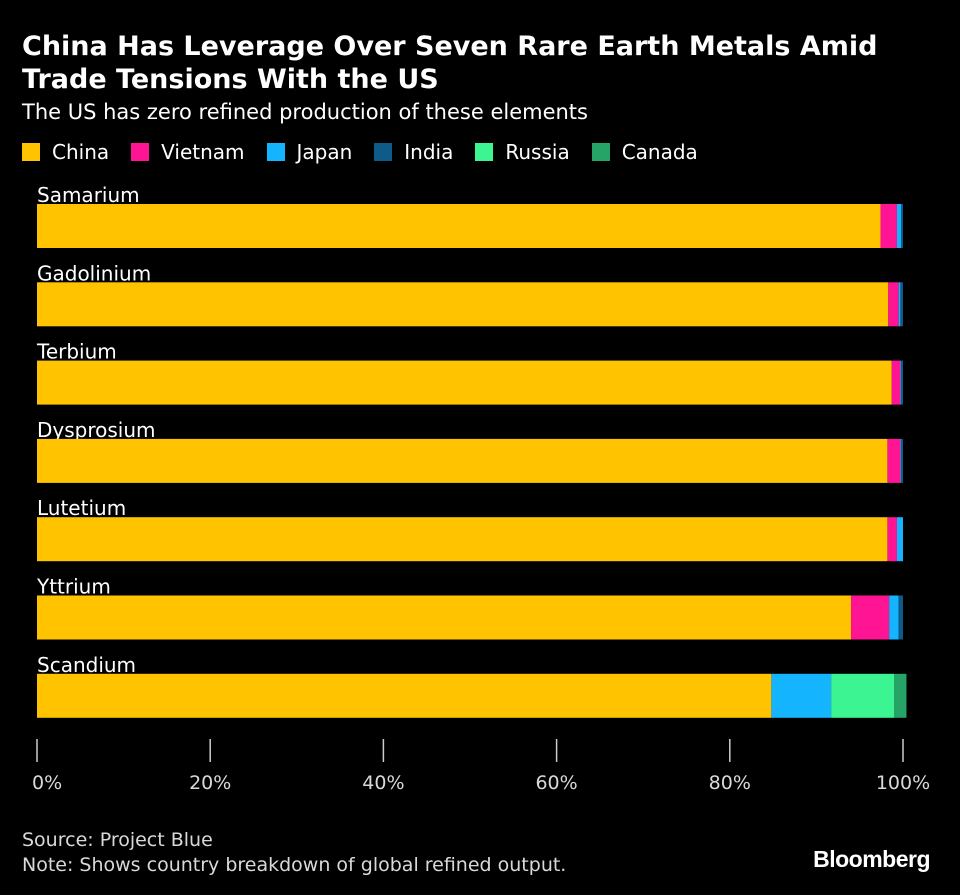 Image resolution: width=960 pixels, height=895 pixels. Describe the element at coordinates (902, 226) in the screenshot. I see `bar-segment-samarium-india` at that location.